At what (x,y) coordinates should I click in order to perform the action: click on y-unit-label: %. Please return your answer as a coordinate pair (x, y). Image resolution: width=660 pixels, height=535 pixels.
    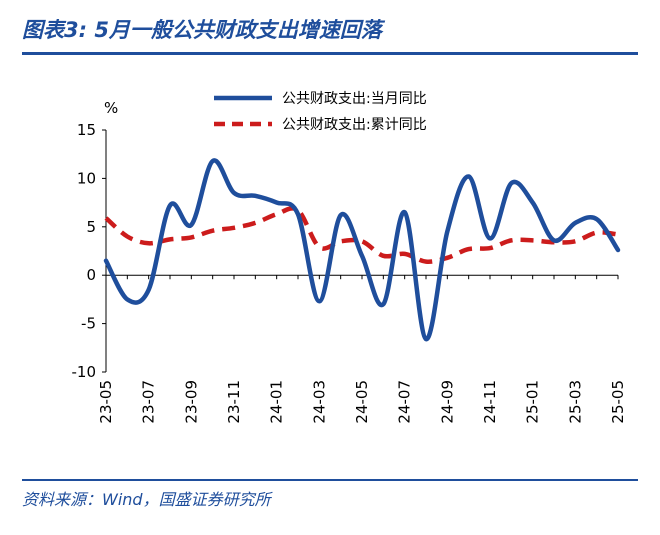
    Looking at the image, I should click on (111, 108).